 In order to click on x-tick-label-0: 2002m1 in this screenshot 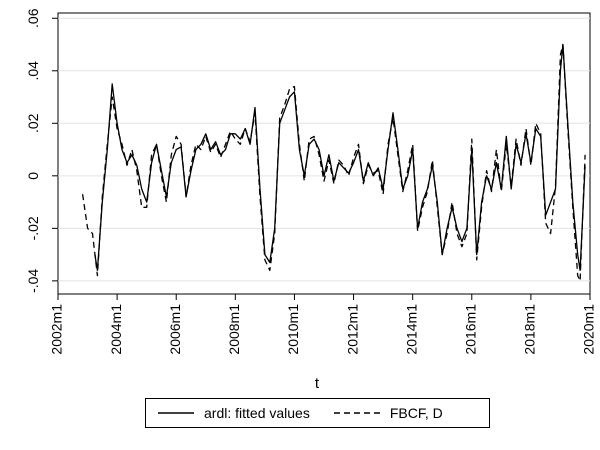, I will do `click(57, 329)`.